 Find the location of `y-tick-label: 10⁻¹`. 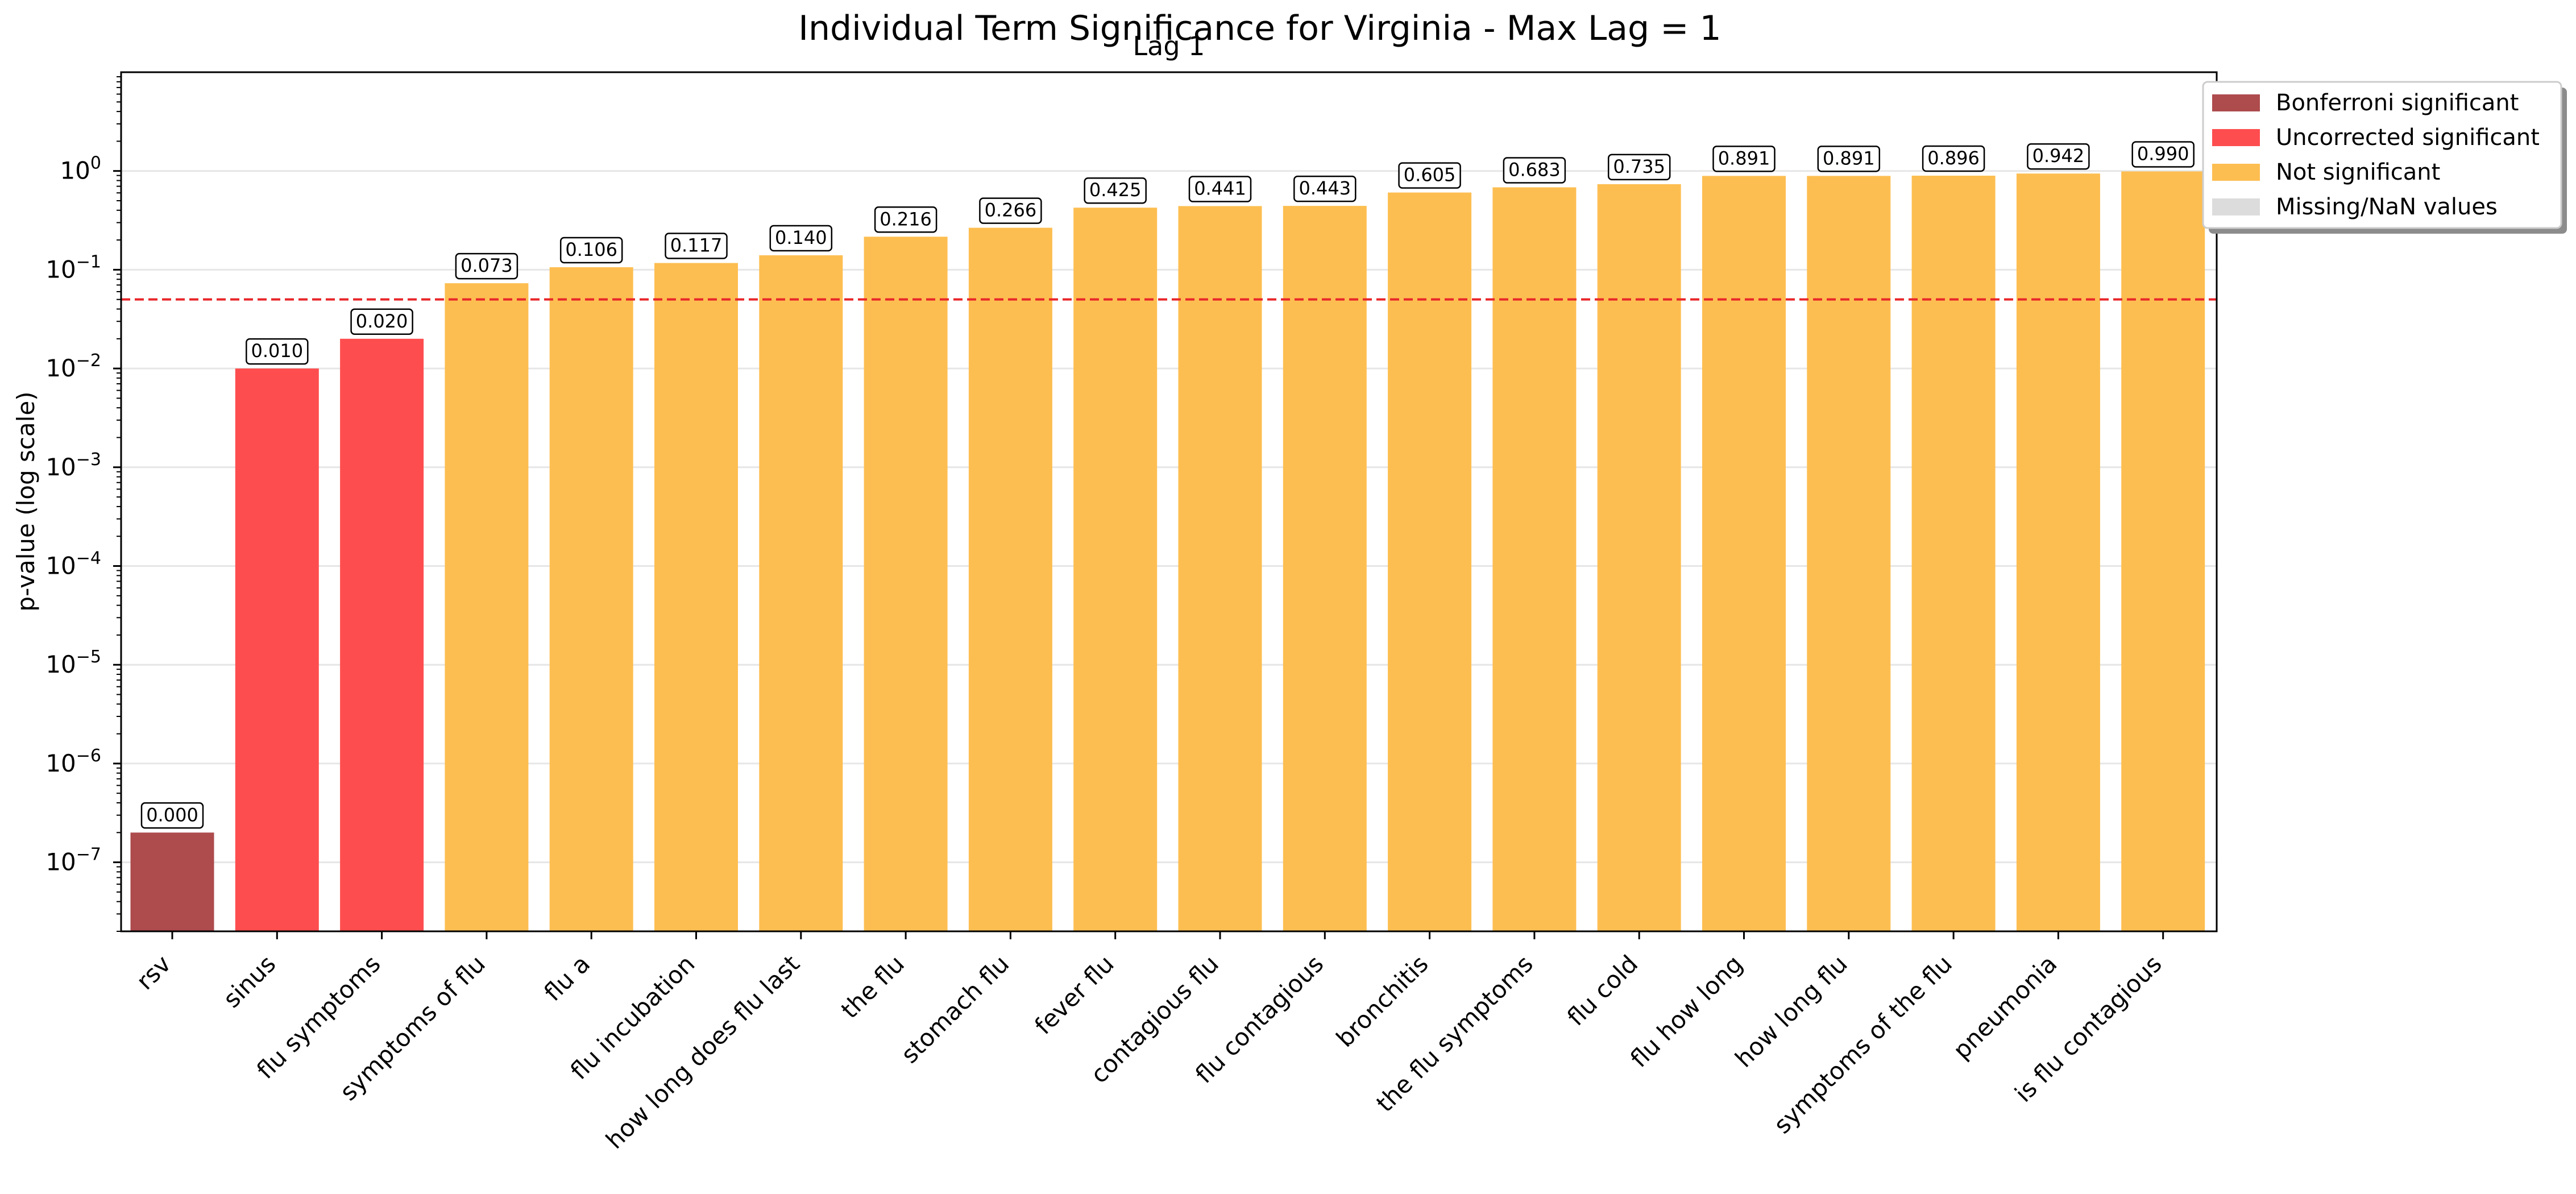

y-tick-label: 10⁻¹ is located at coordinates (73, 268).